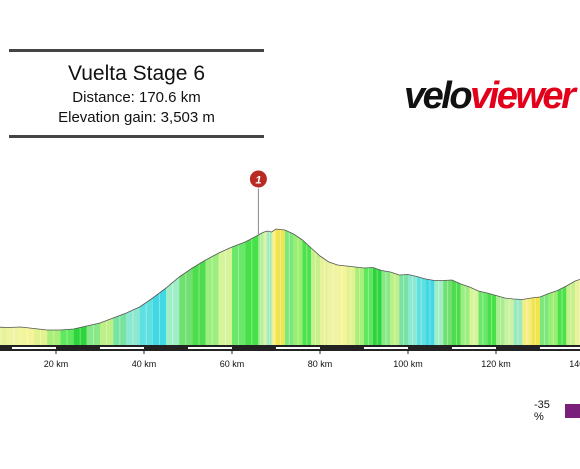 The image size is (580, 469). What do you see at coordinates (574, 364) in the screenshot?
I see `x-tick-label: 140 km` at bounding box center [574, 364].